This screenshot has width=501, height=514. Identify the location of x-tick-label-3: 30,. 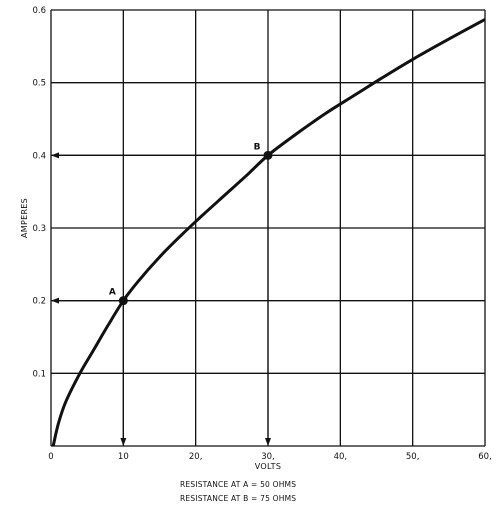
(268, 457).